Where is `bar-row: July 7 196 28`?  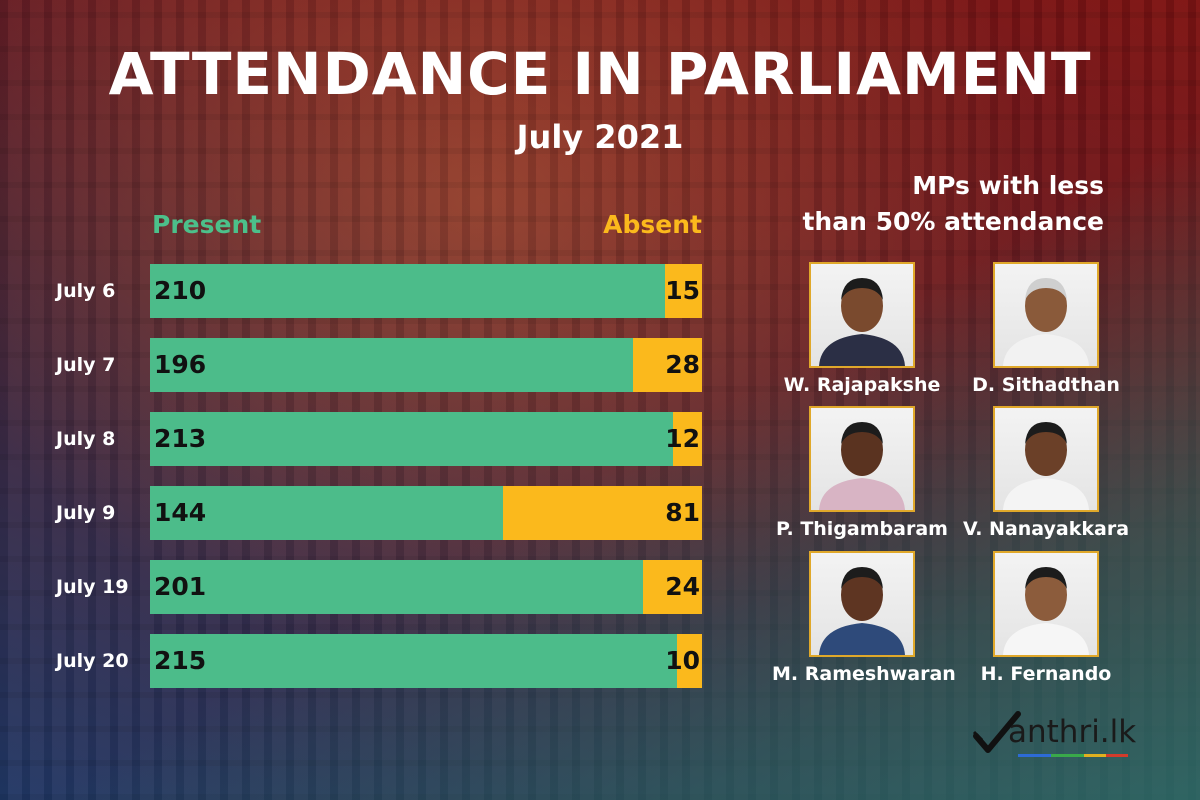
bar-row: July 7 196 28 is located at coordinates (360, 365).